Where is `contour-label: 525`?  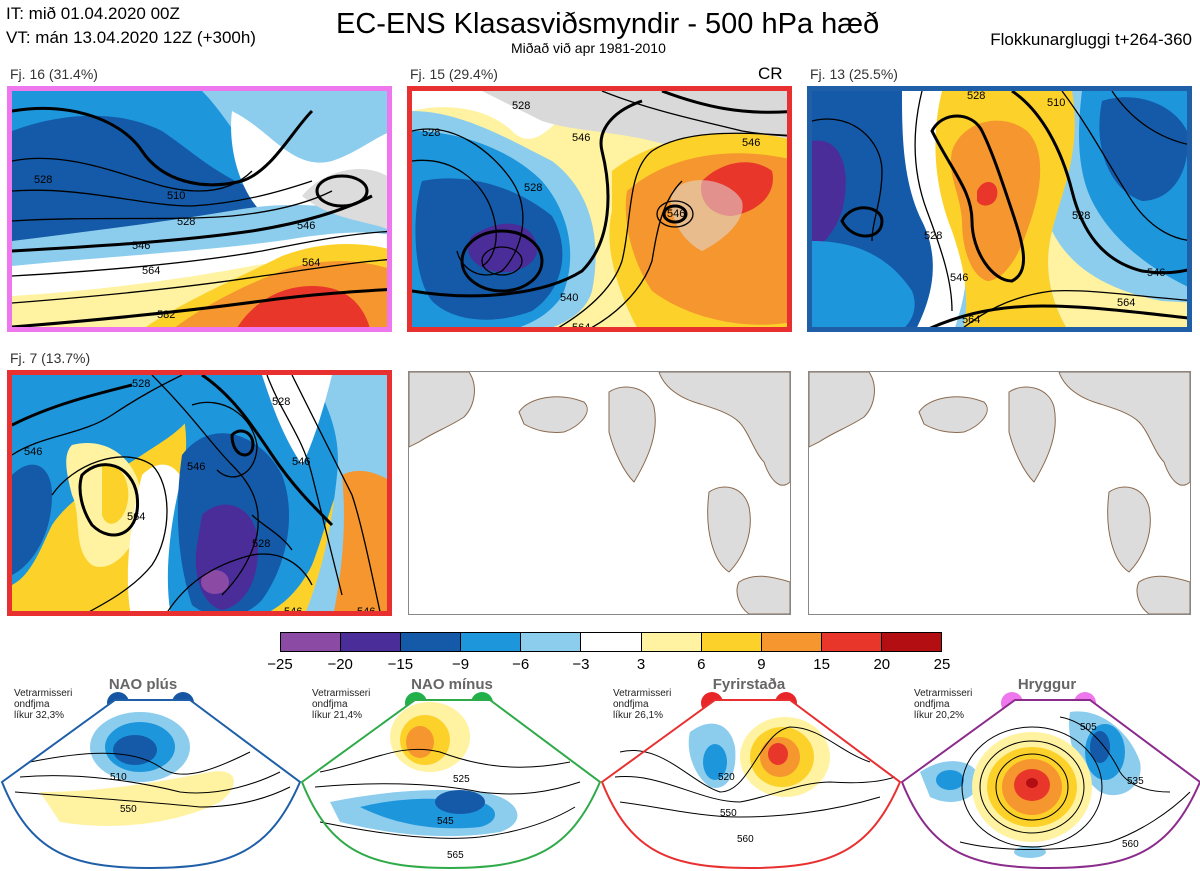 contour-label: 525 is located at coordinates (461, 779).